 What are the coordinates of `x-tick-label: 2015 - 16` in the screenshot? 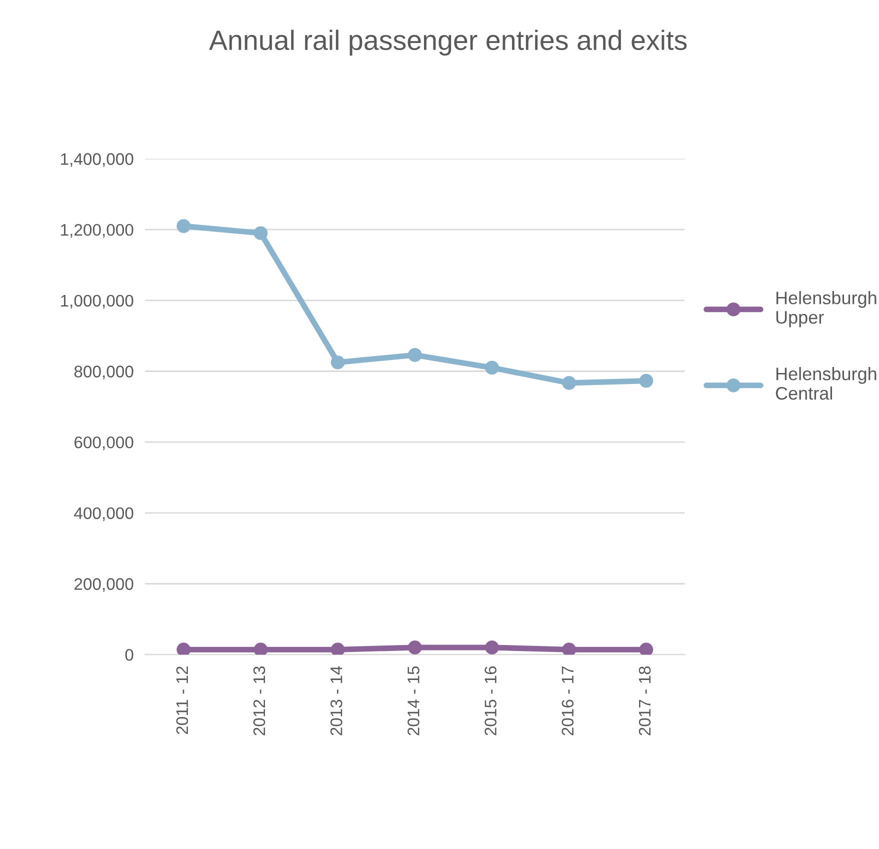 It's located at (490, 701).